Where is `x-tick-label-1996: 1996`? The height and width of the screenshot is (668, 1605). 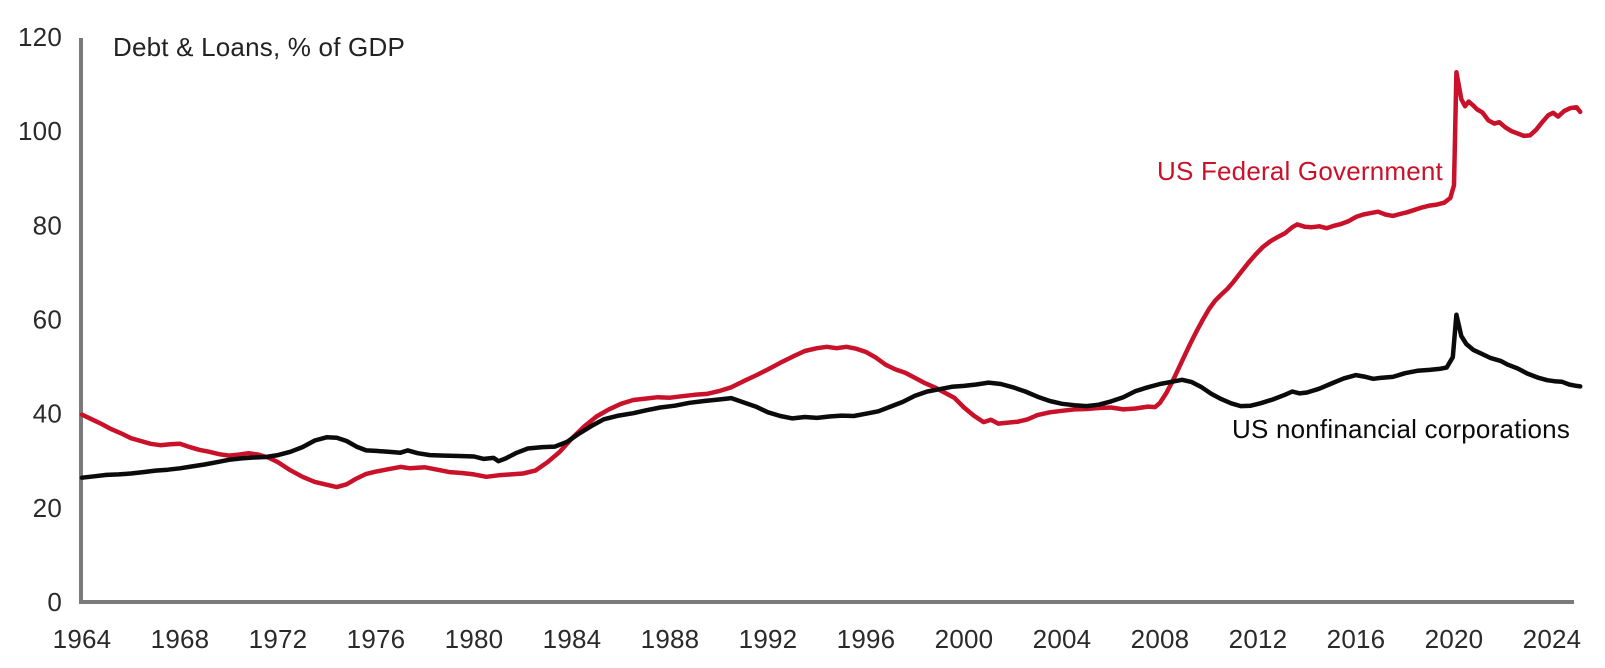 x-tick-label-1996: 1996 is located at coordinates (866, 639).